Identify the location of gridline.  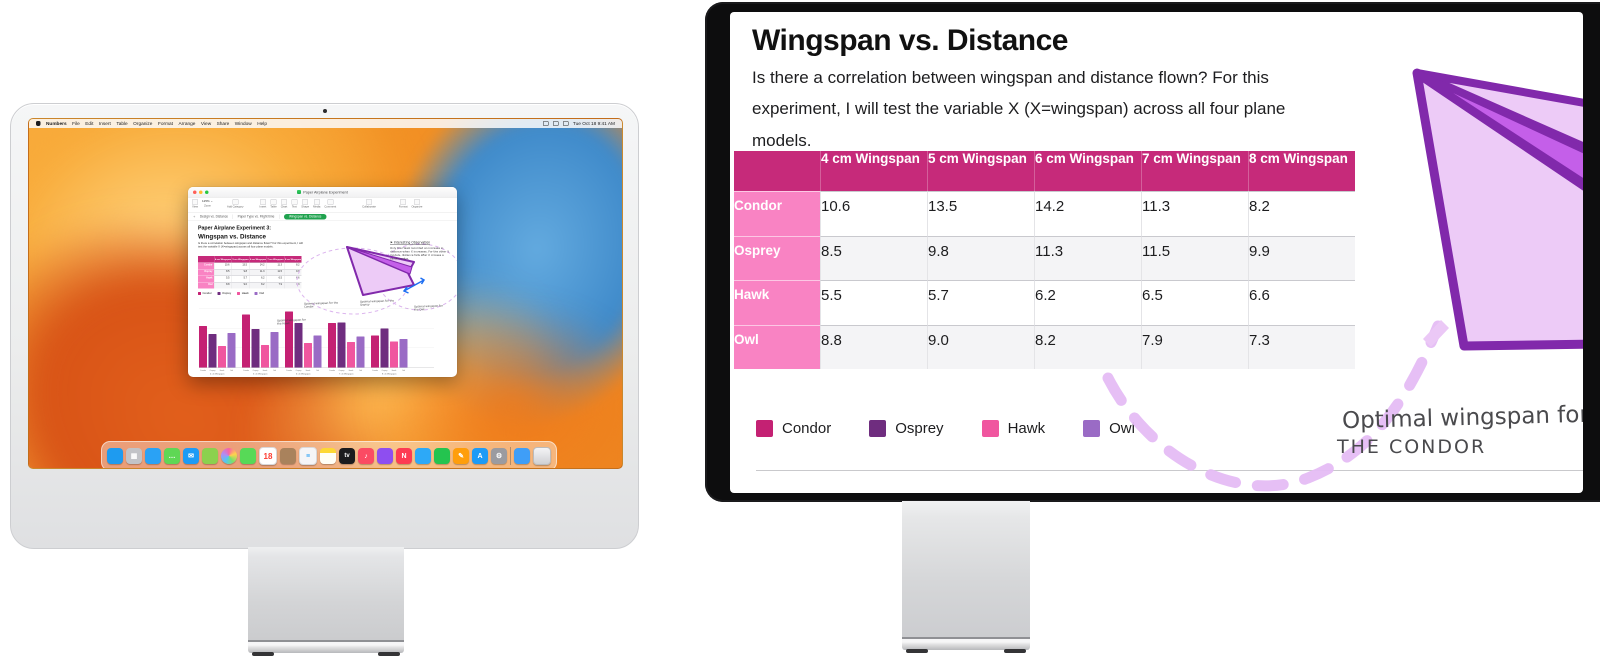
(316, 328).